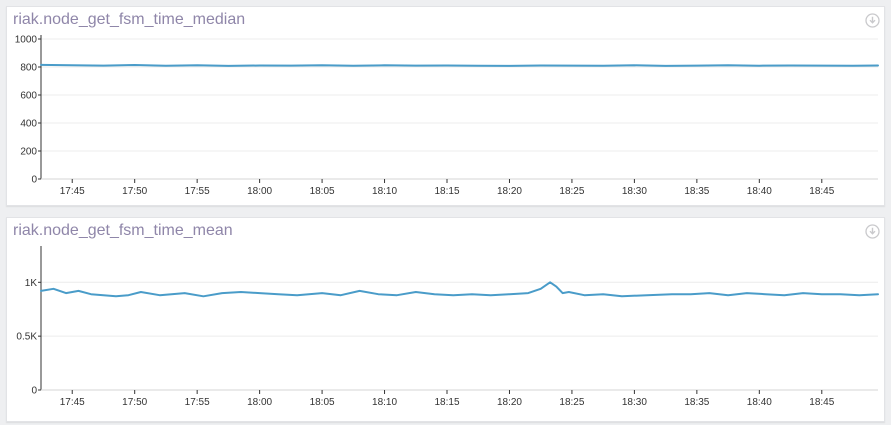 This screenshot has height=425, width=891. Describe the element at coordinates (31, 283) in the screenshot. I see `y-tick-label: 1K` at that location.